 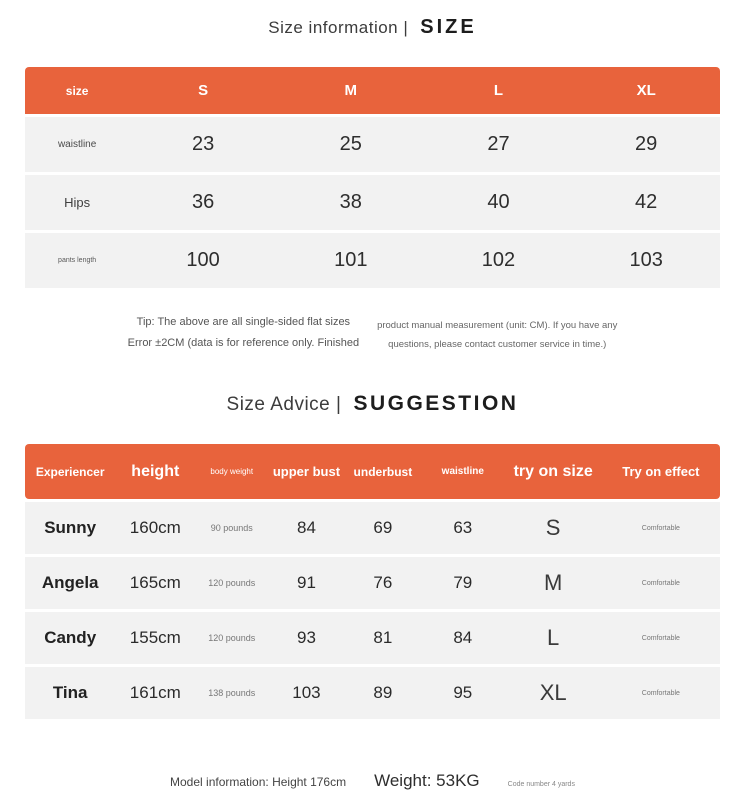 What do you see at coordinates (498, 202) in the screenshot?
I see `cell-hips-l: 40` at bounding box center [498, 202].